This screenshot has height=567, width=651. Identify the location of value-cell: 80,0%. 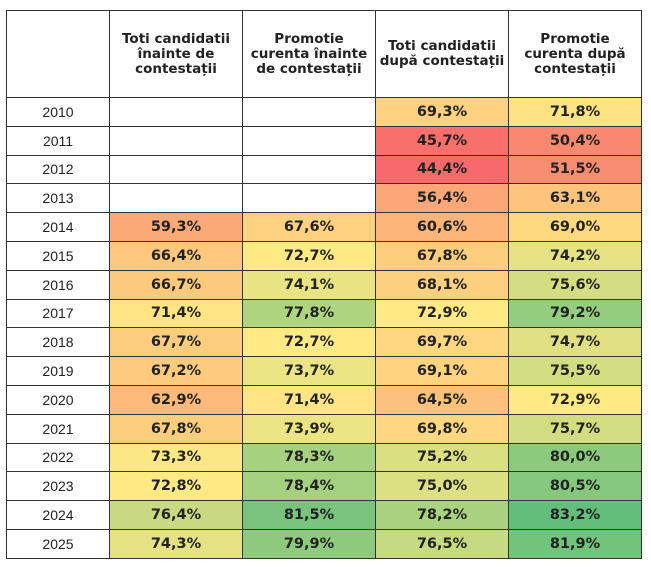
(575, 457).